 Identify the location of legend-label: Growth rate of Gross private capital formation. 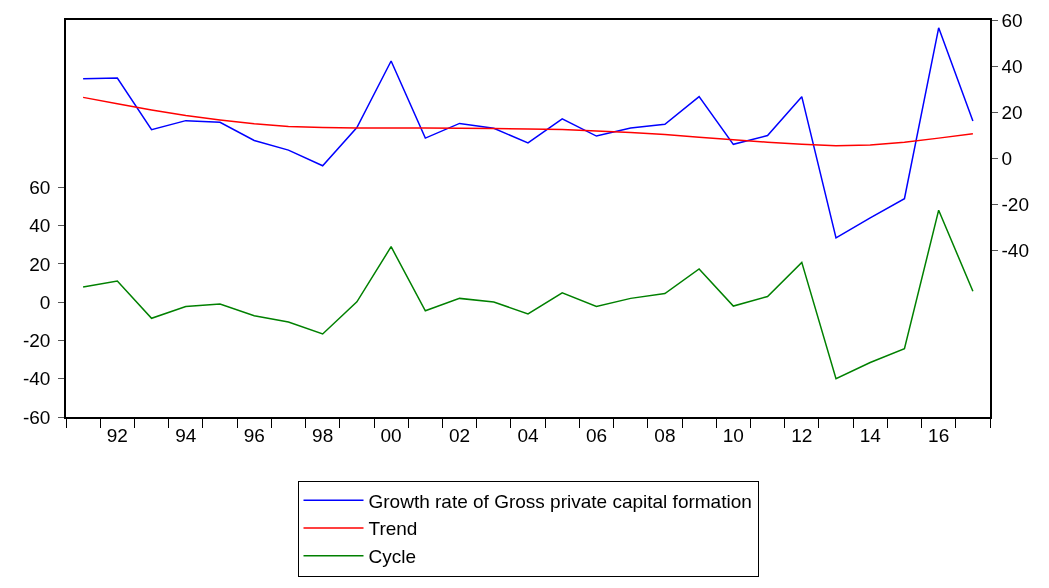
(560, 501).